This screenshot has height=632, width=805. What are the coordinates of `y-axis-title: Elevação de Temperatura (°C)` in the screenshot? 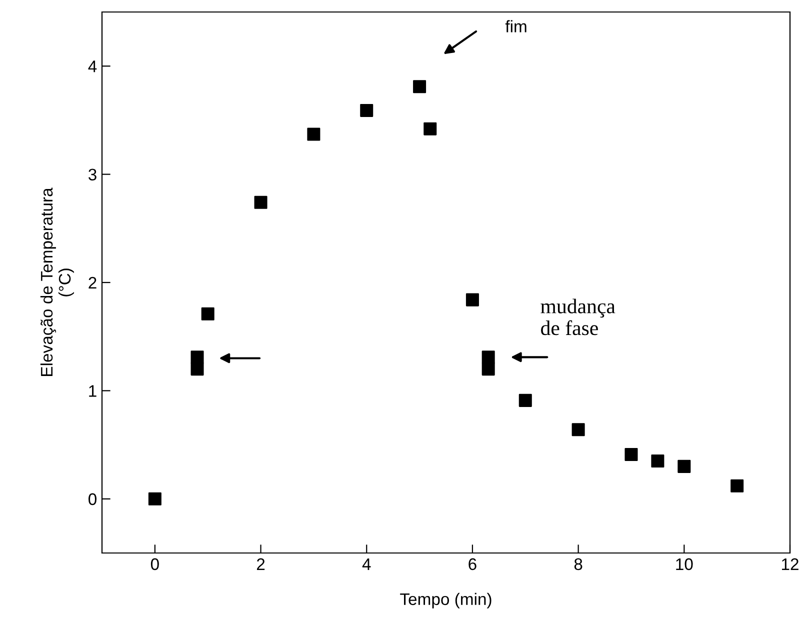 It's located at (57, 282).